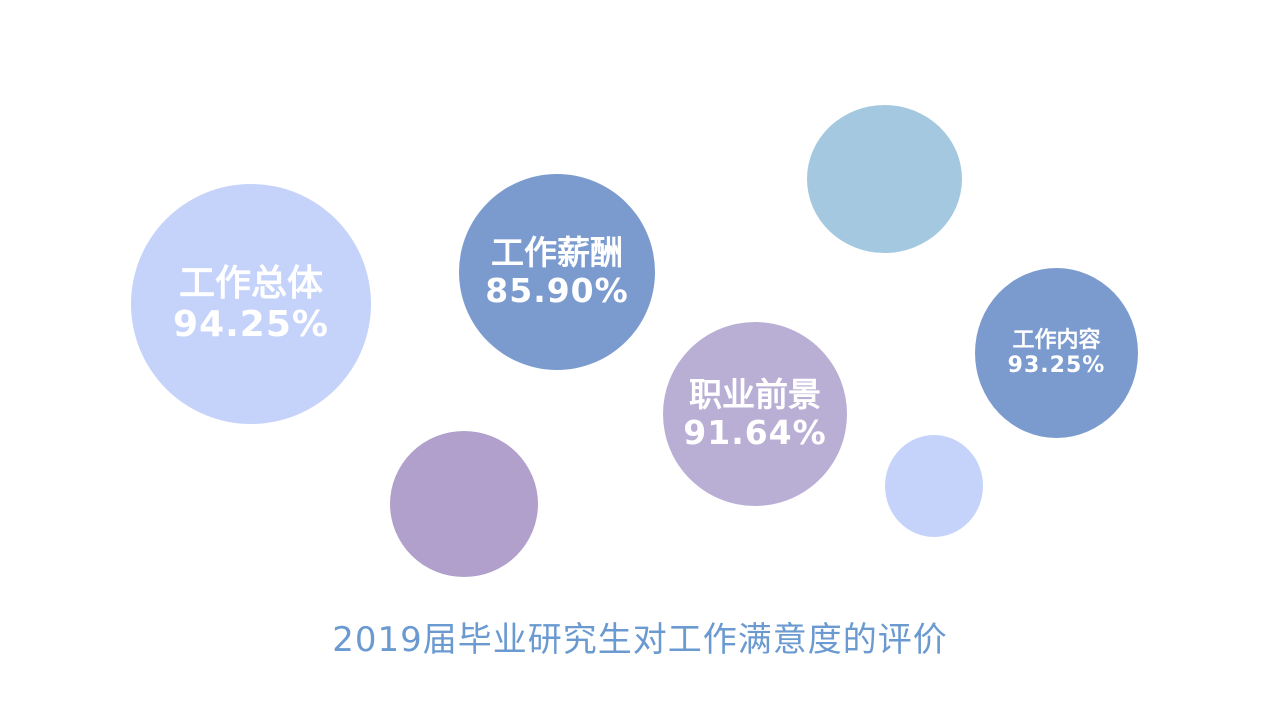 This screenshot has width=1280, height=719. What do you see at coordinates (1056, 340) in the screenshot?
I see `bubble-label: 工作内容` at bounding box center [1056, 340].